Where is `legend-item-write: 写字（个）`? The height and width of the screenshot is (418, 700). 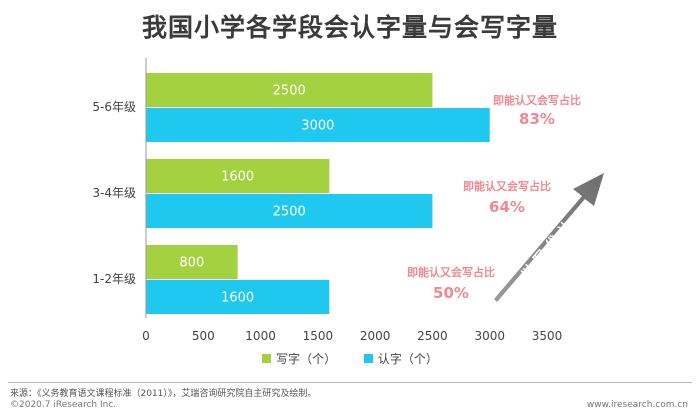
legend-item-write: 写字（个） is located at coordinates (299, 358).